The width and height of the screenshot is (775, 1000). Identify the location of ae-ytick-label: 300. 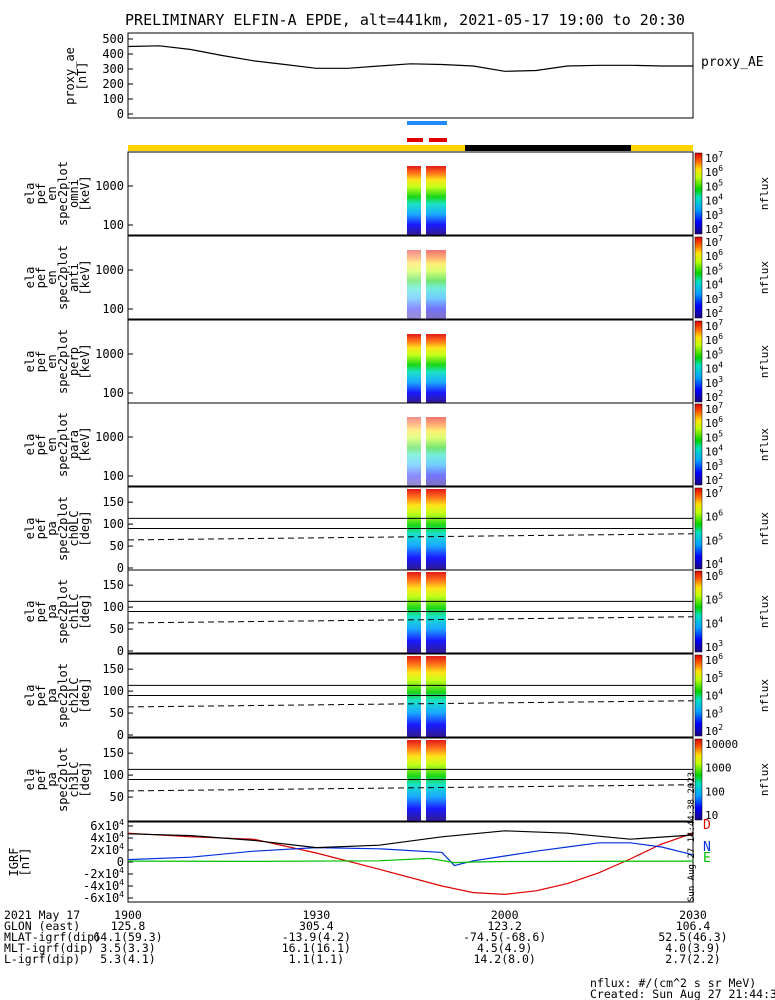
(113, 69).